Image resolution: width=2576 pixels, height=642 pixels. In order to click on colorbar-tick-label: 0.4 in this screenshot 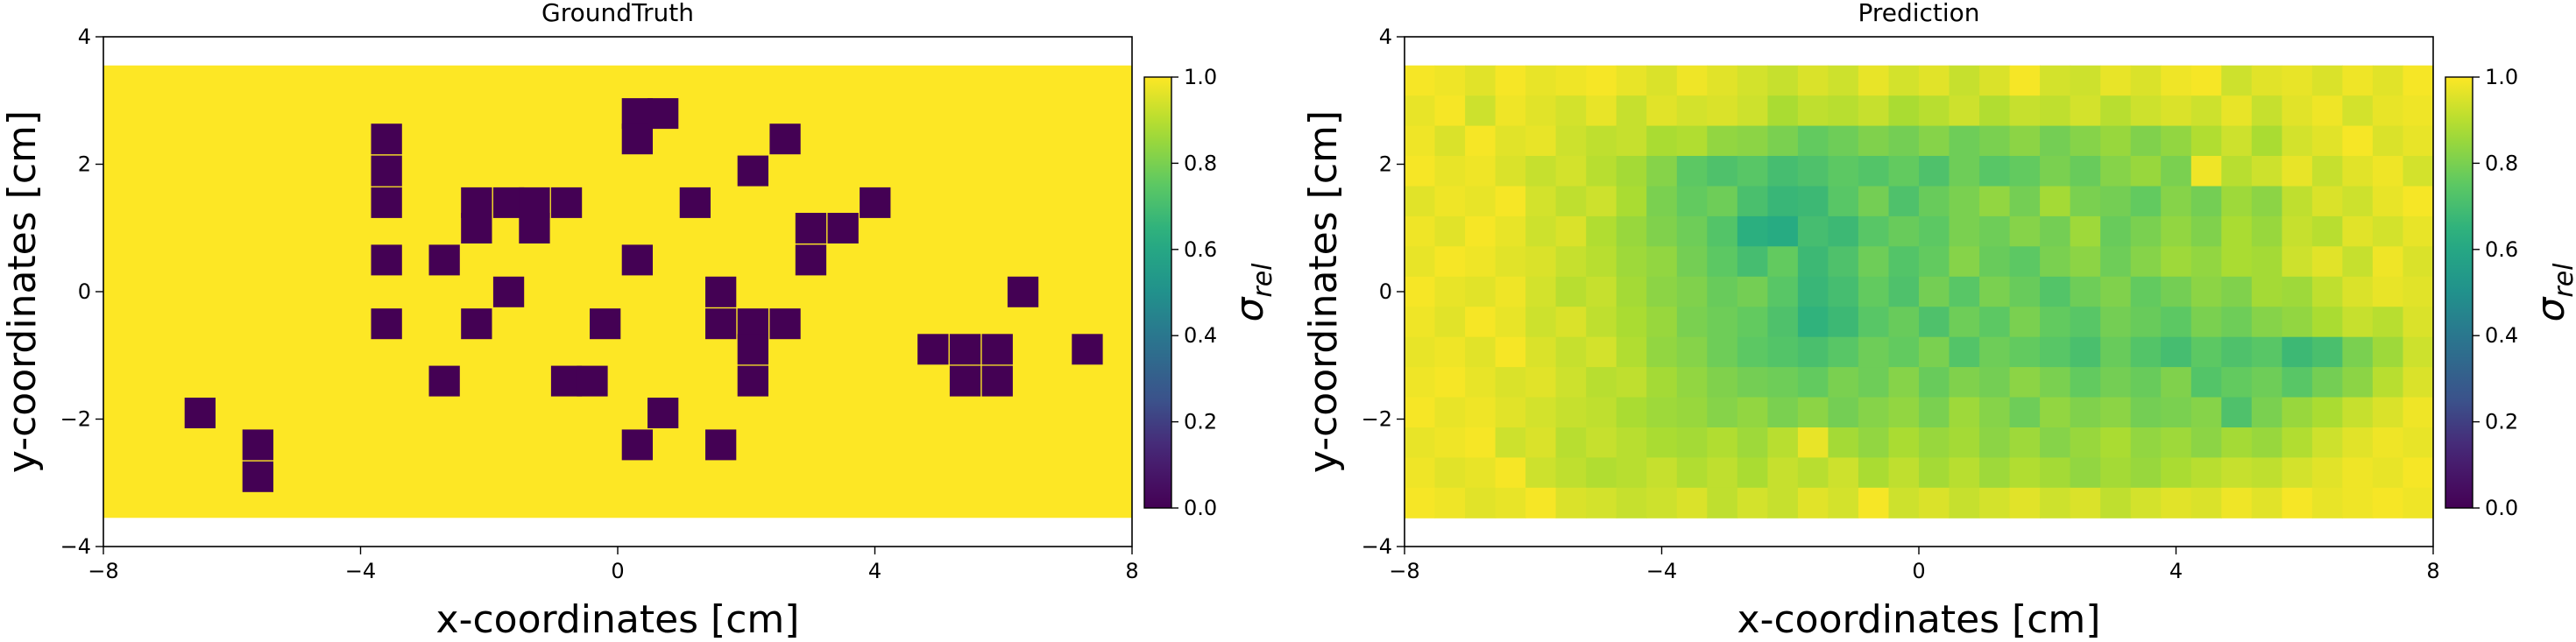, I will do `click(2501, 335)`.